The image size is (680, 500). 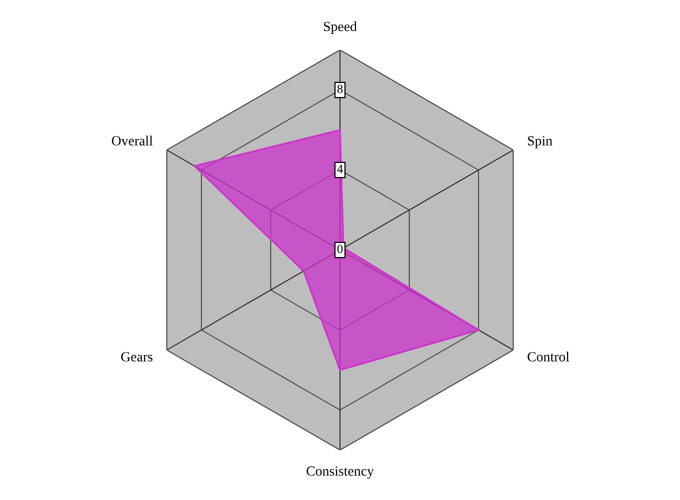 What do you see at coordinates (132, 141) in the screenshot?
I see `spoke-label: Overall` at bounding box center [132, 141].